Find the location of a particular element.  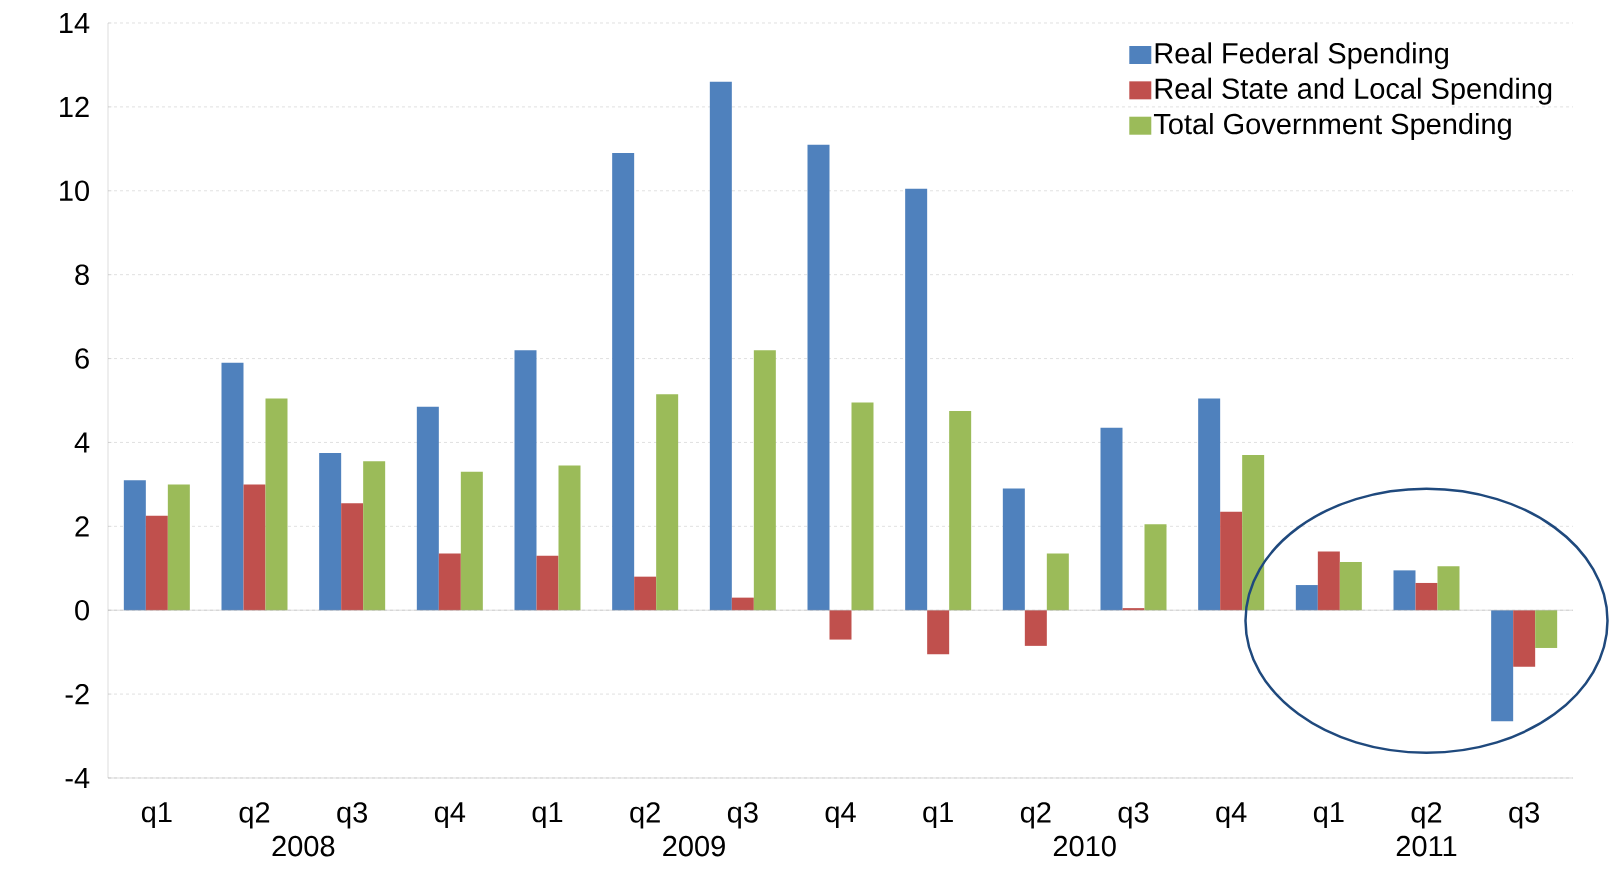

legend-label: Real Federal Spending is located at coordinates (1301, 56).